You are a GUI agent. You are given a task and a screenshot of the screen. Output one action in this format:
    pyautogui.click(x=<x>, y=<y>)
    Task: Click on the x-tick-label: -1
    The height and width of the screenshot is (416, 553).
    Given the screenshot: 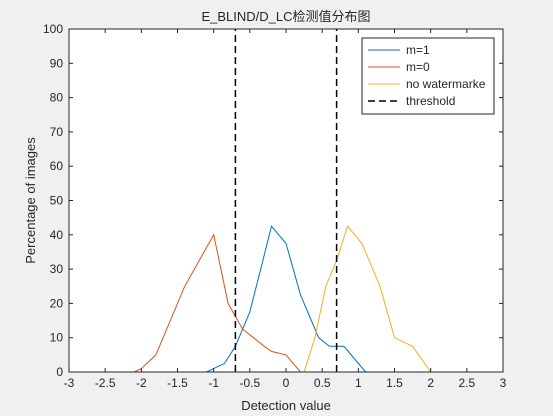 What is the action you would take?
    pyautogui.click(x=213, y=383)
    